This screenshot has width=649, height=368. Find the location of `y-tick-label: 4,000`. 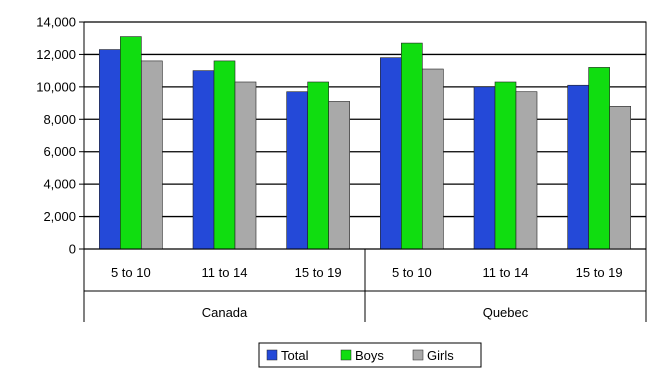

y-tick-label: 4,000 is located at coordinates (59, 184).